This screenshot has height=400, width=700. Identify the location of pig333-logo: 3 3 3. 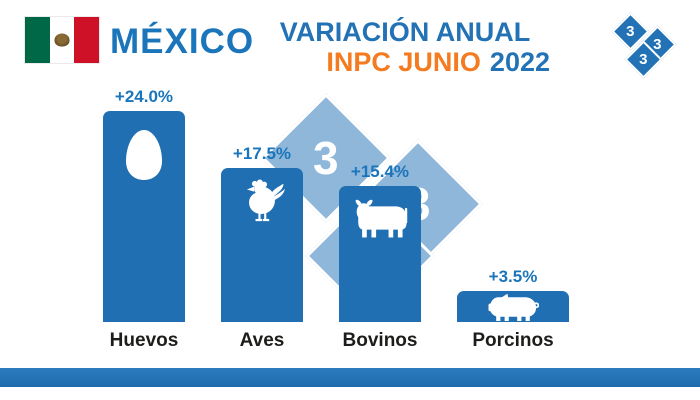
(645, 48).